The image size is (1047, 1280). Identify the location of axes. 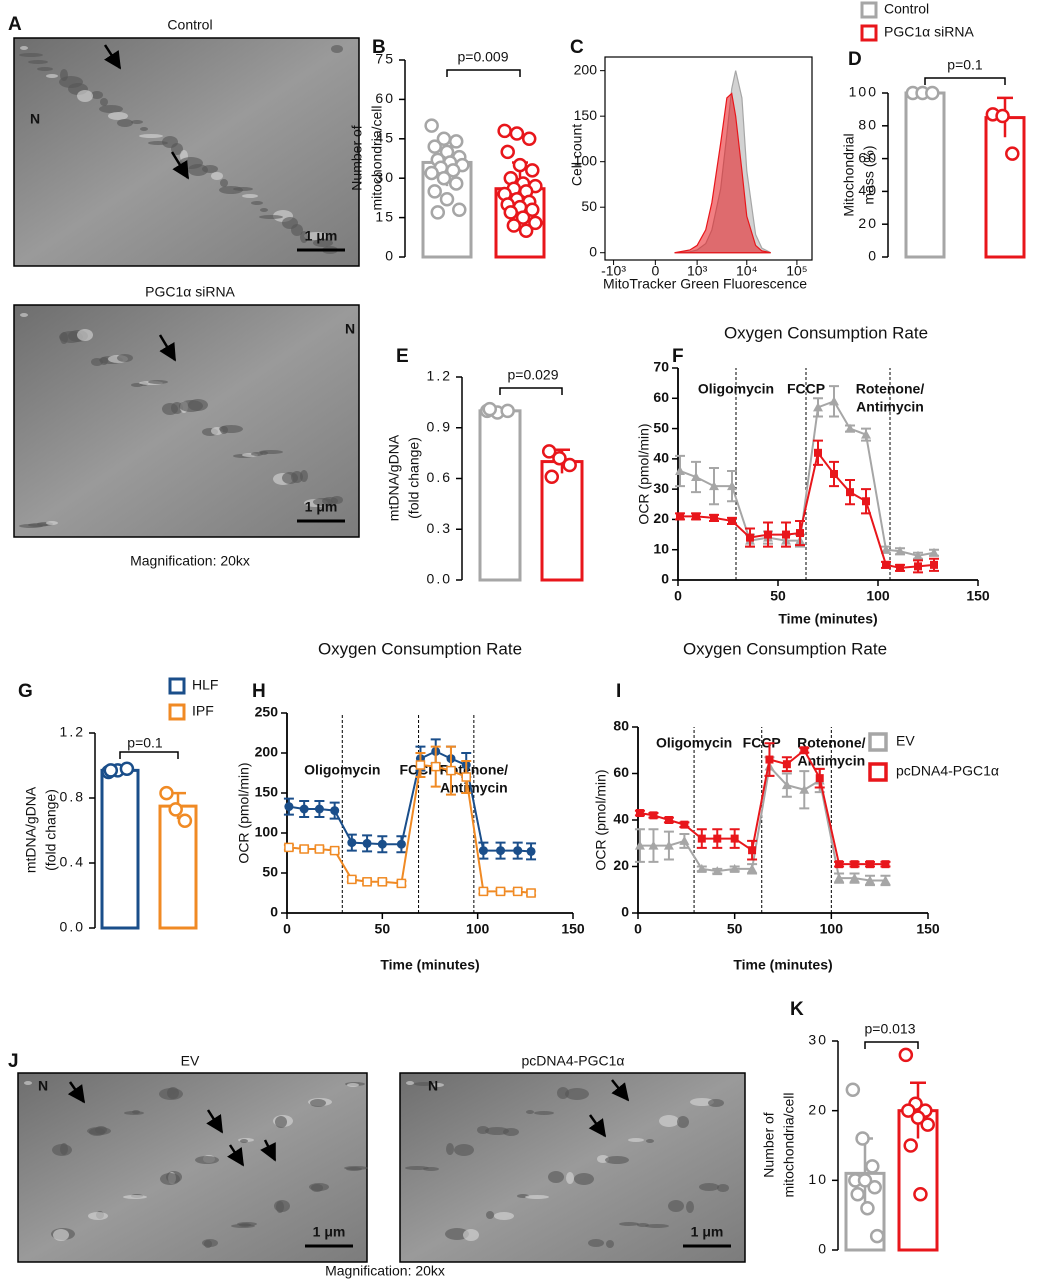
(429, 813).